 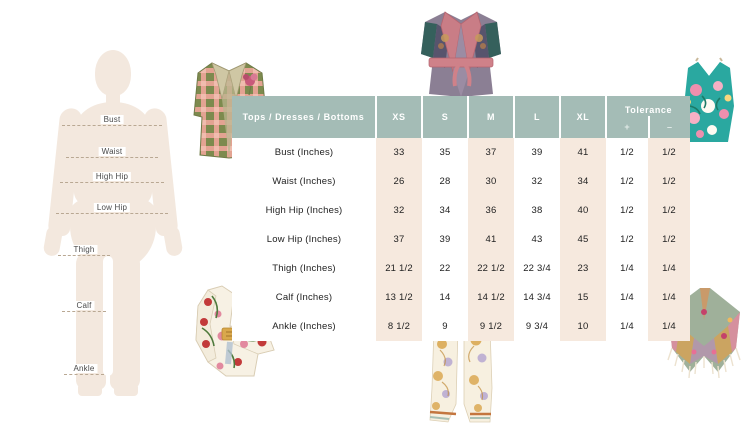 I want to click on cell-xl: 41, so click(x=583, y=152).